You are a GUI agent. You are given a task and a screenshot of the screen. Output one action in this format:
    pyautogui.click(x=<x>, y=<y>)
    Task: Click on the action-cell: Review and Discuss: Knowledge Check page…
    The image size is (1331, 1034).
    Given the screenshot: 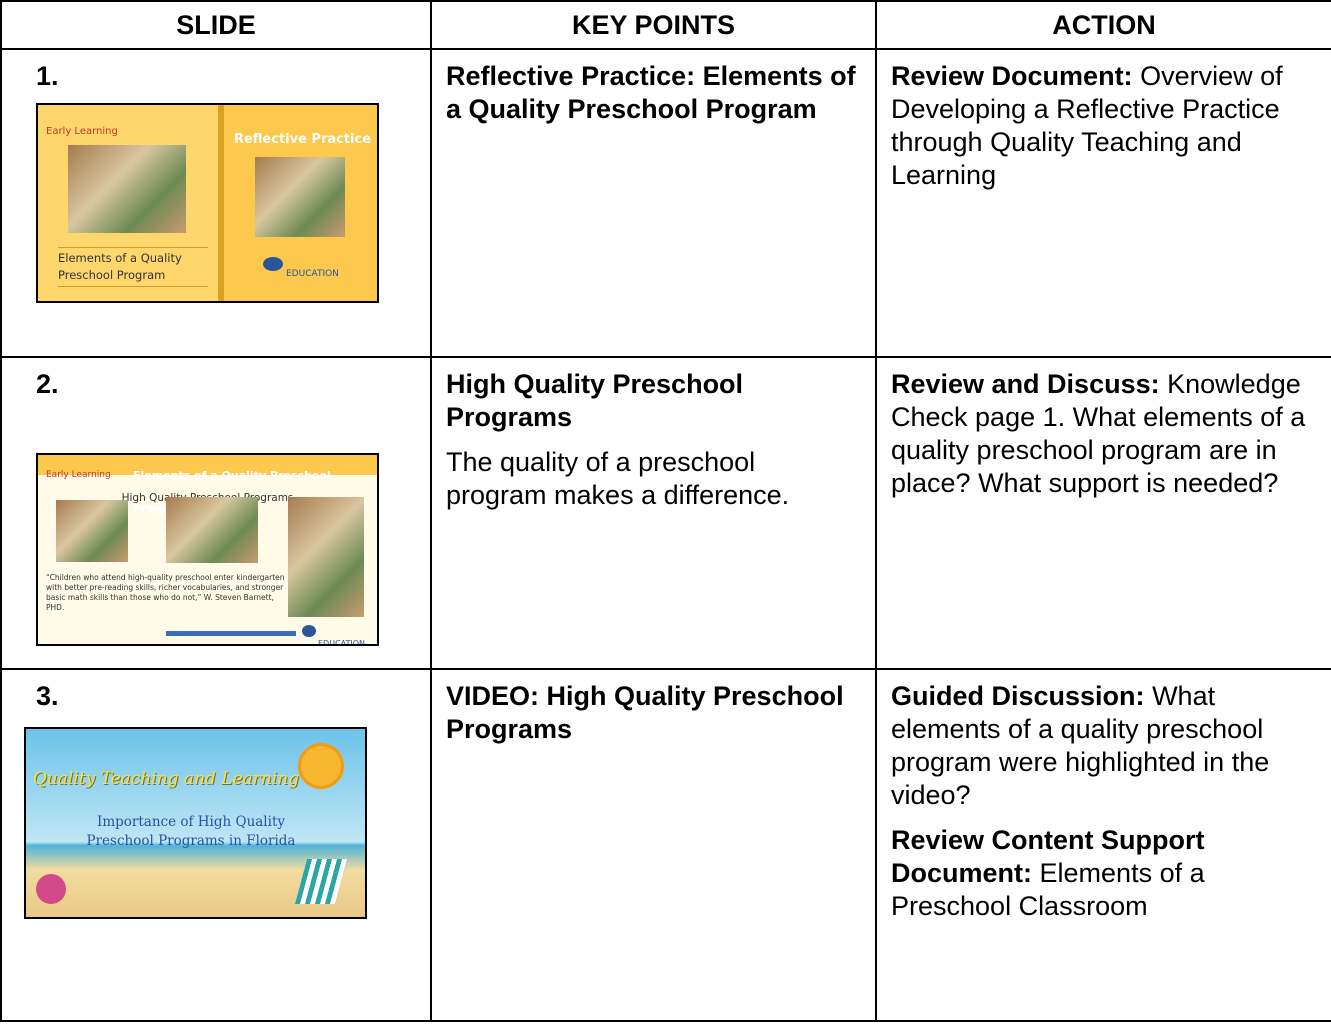 What is the action you would take?
    pyautogui.click(x=1103, y=513)
    